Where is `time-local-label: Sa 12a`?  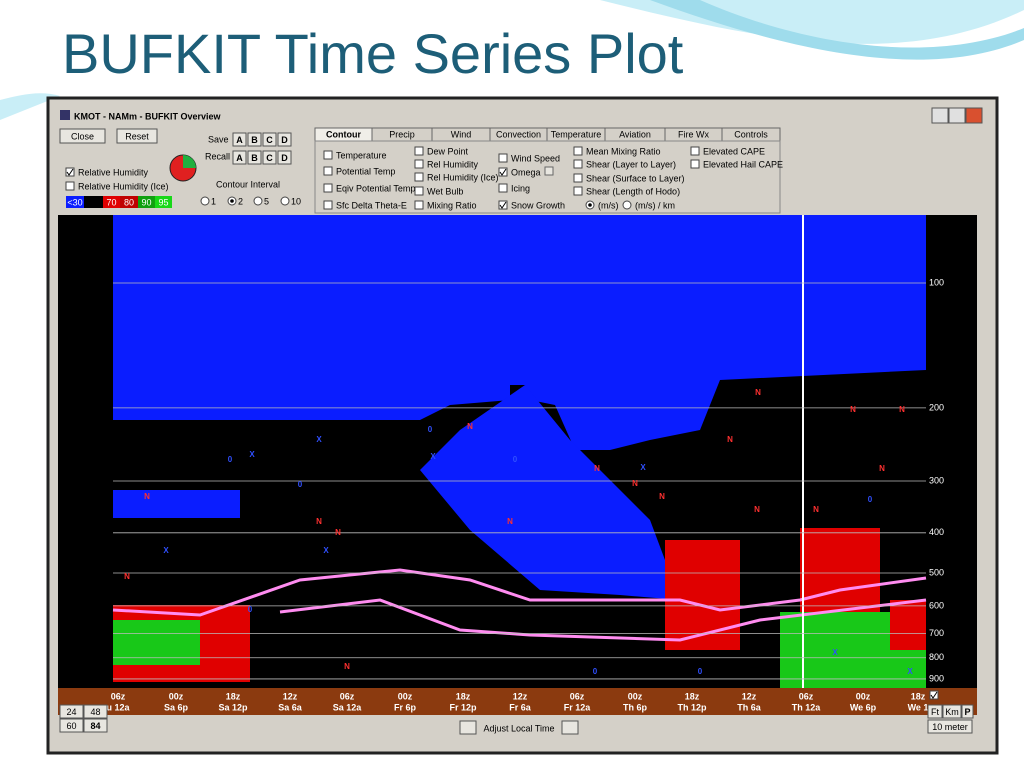 time-local-label: Sa 12a is located at coordinates (348, 707).